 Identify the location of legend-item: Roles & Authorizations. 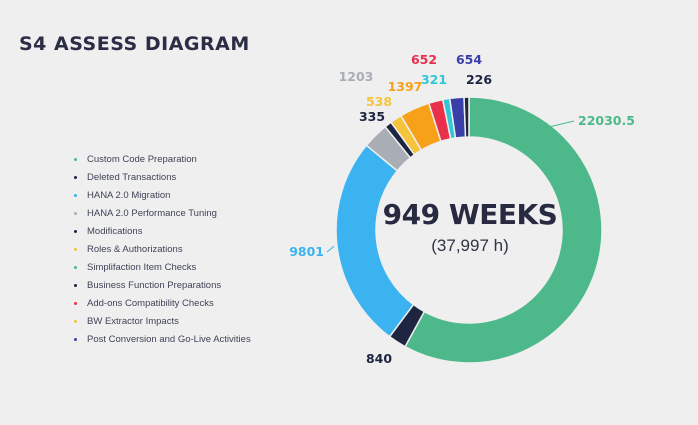
(162, 249).